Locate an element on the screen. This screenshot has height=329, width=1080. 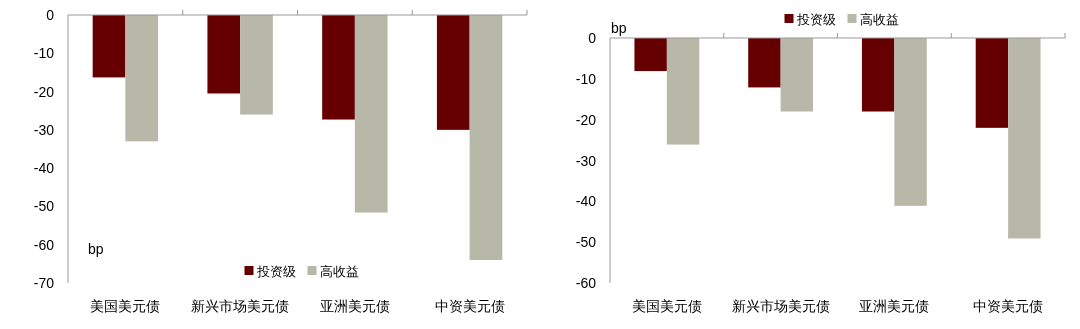
y-tick-label: -70 is located at coordinates (44, 283).